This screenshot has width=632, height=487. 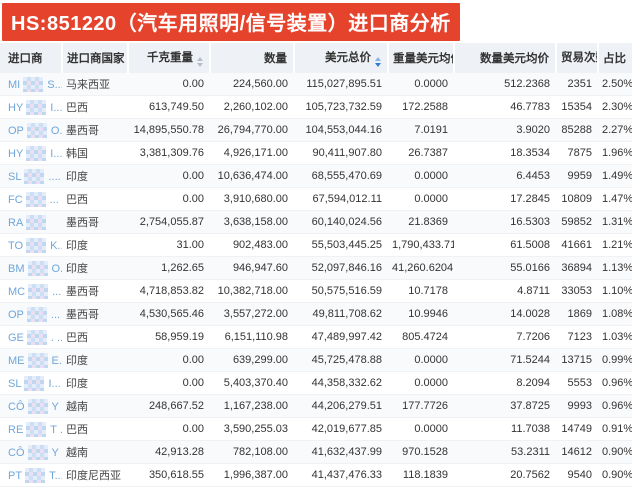 What do you see at coordinates (505, 107) in the screenshot?
I see `qty-avg-price-cell: 46.7783` at bounding box center [505, 107].